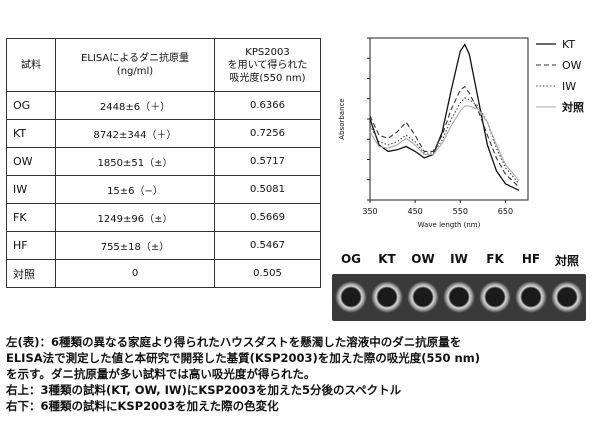 The width and height of the screenshot is (600, 436). I want to click on well-label: OW, so click(423, 259).